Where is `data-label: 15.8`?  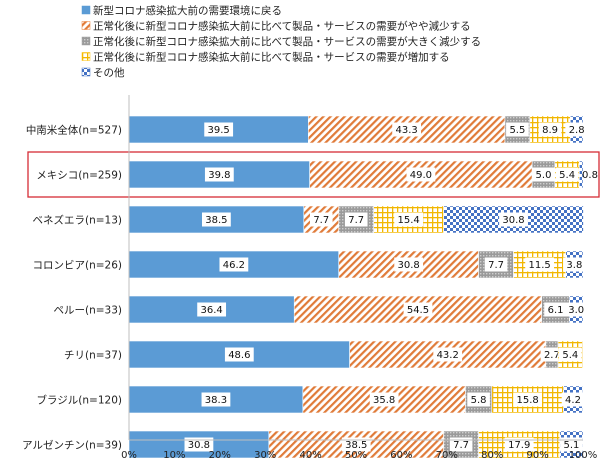 data-label: 15.8 is located at coordinates (527, 400).